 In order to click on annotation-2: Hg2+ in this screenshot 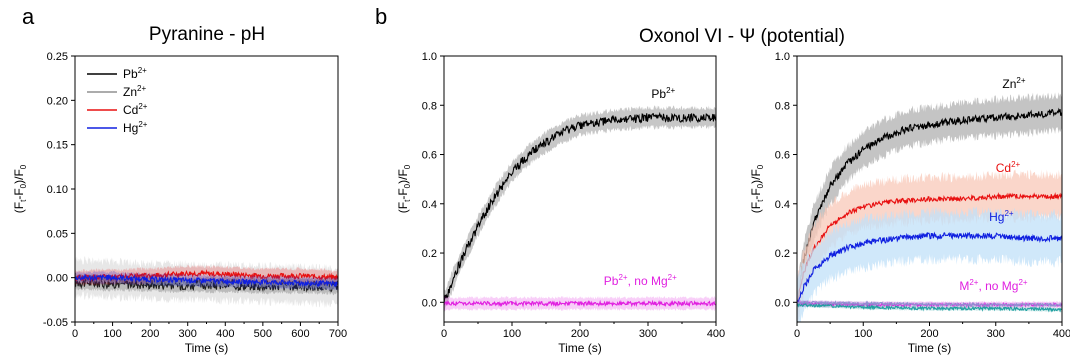, I will do `click(1001, 216)`.